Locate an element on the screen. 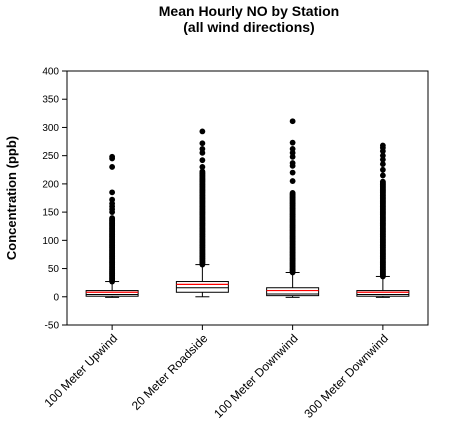 The image size is (450, 435). y-tick-label: 50 is located at coordinates (54, 269).